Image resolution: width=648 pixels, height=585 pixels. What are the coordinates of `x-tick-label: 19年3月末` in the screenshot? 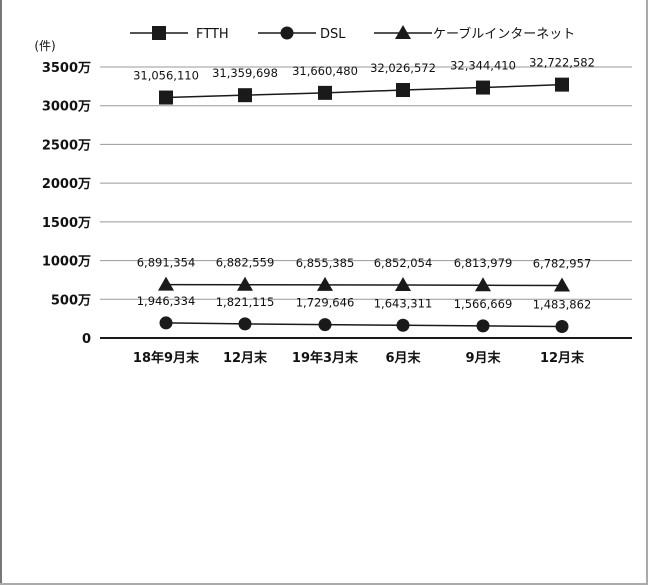 It's located at (325, 358).